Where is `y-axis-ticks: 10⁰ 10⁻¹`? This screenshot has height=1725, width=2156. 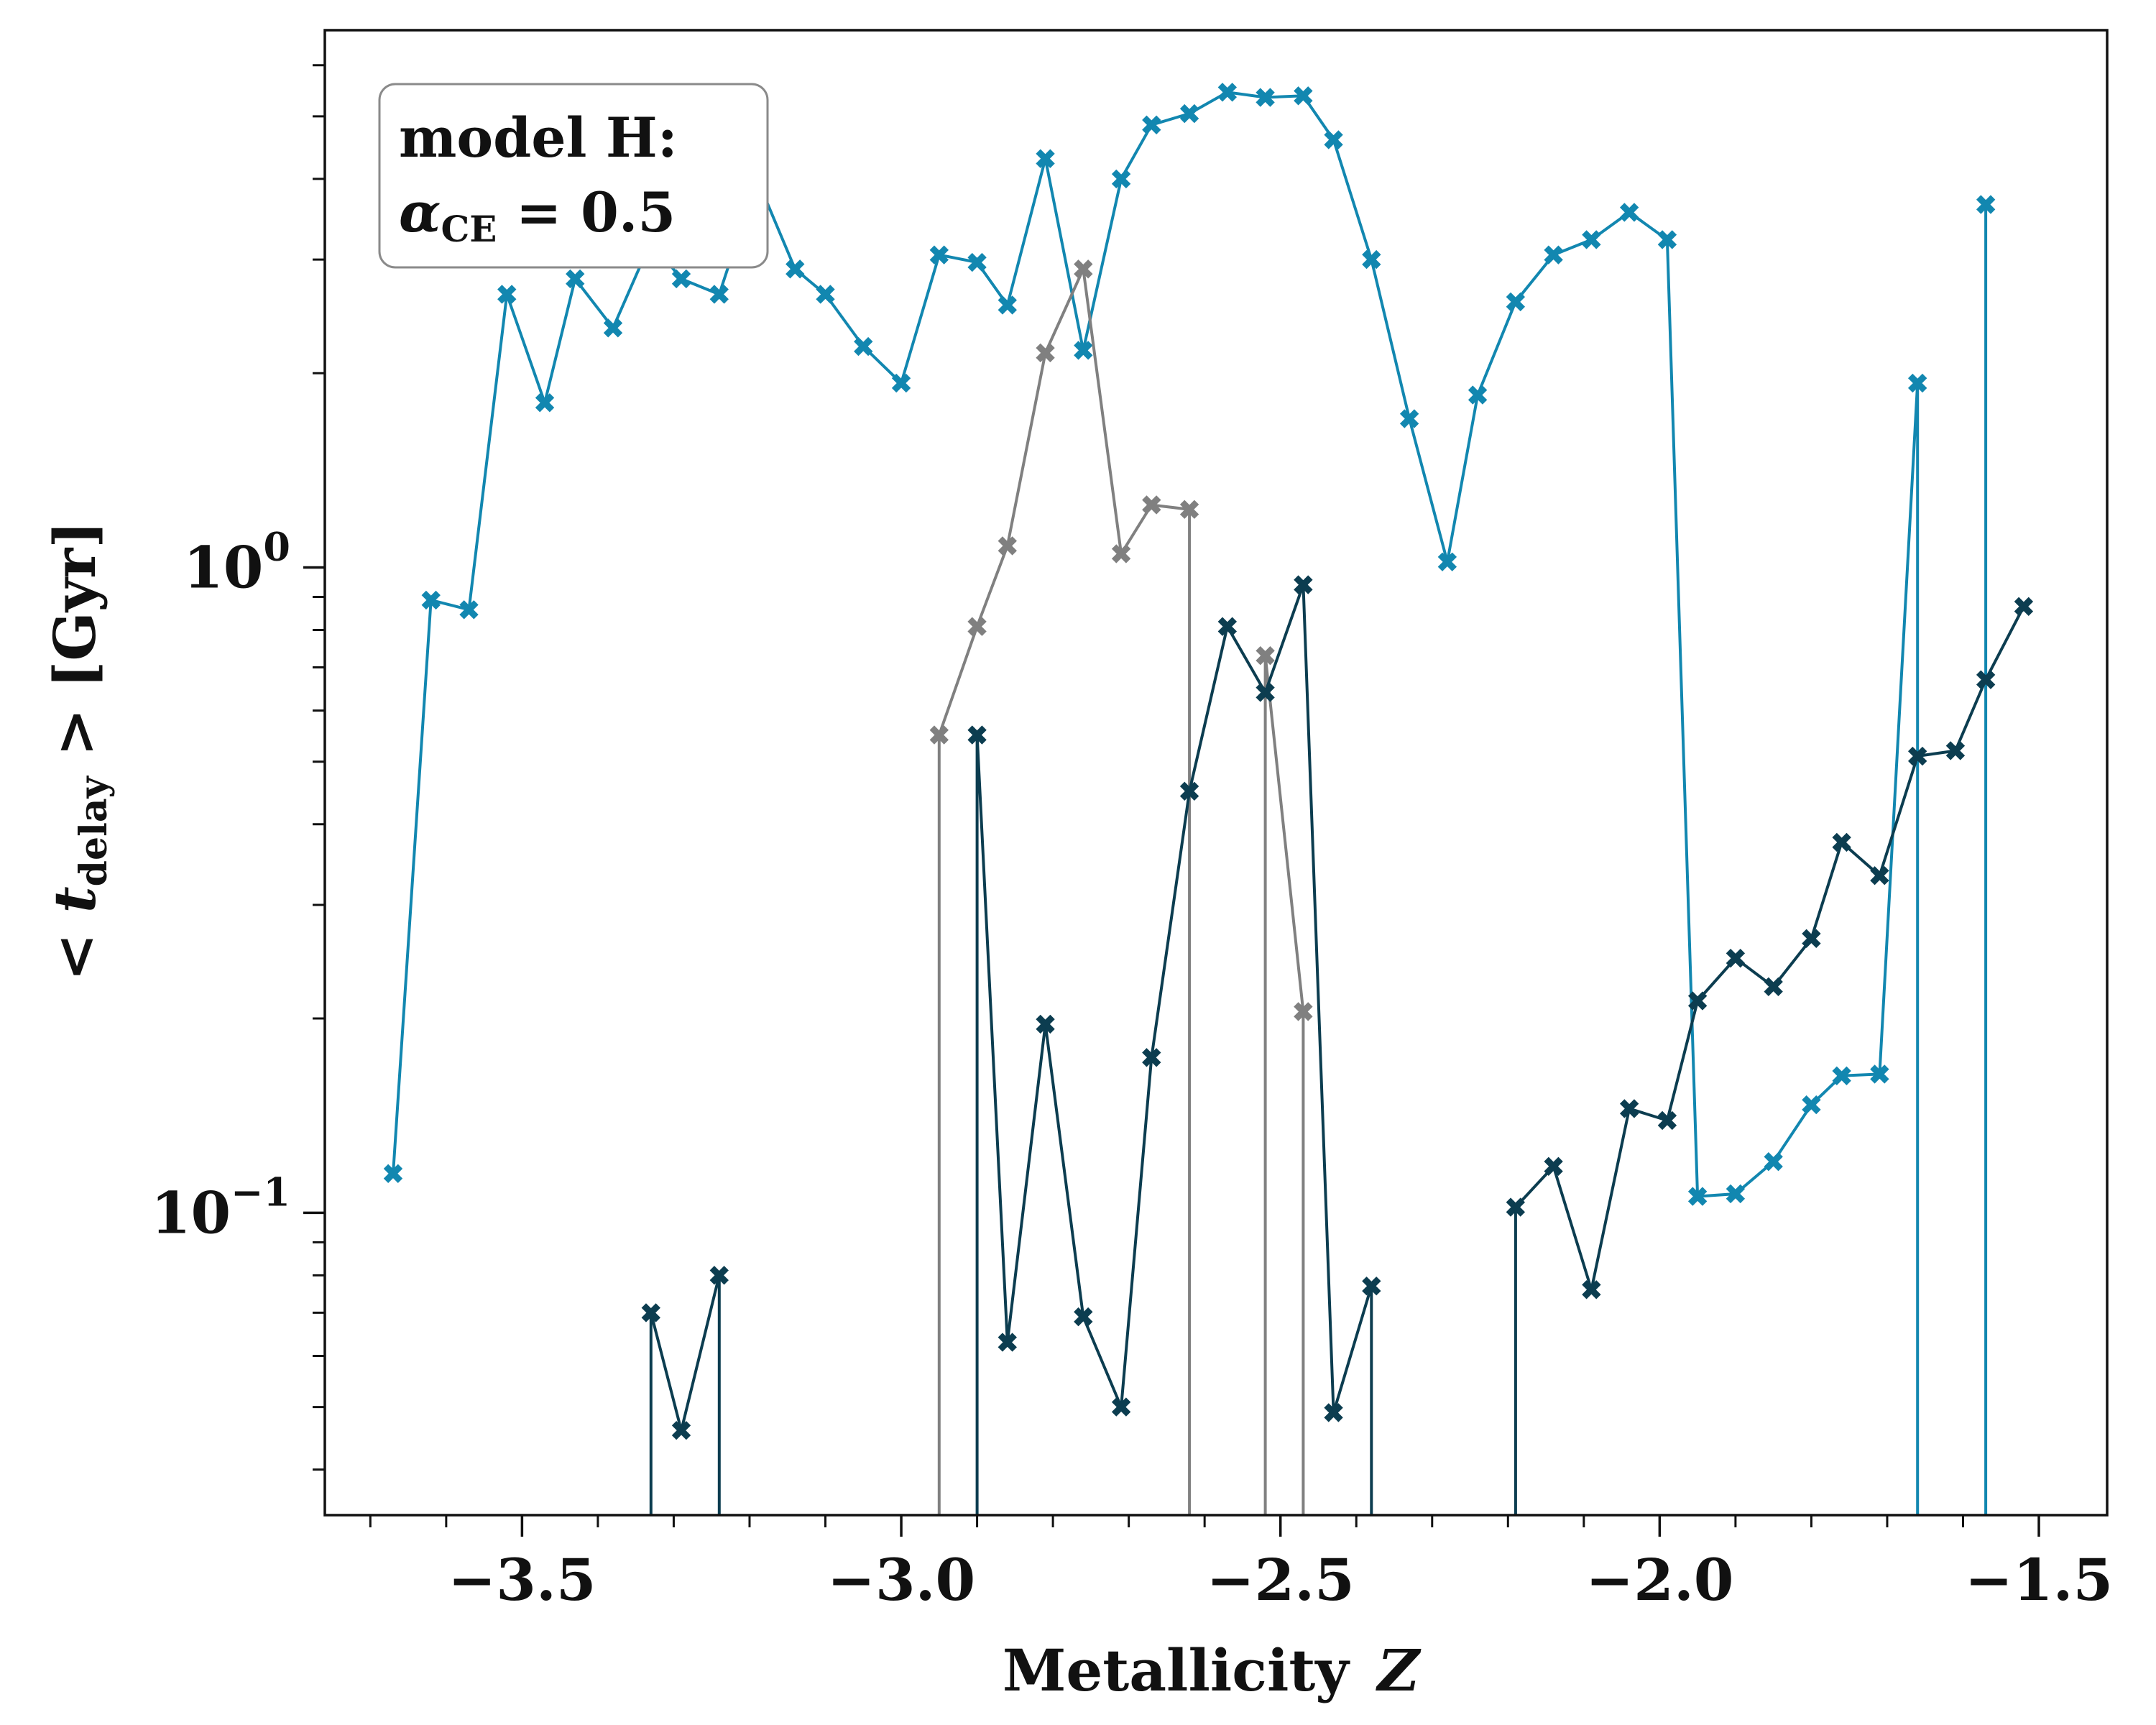
y-axis-ticks: 10⁰ 10⁻¹ is located at coordinates (238, 767).